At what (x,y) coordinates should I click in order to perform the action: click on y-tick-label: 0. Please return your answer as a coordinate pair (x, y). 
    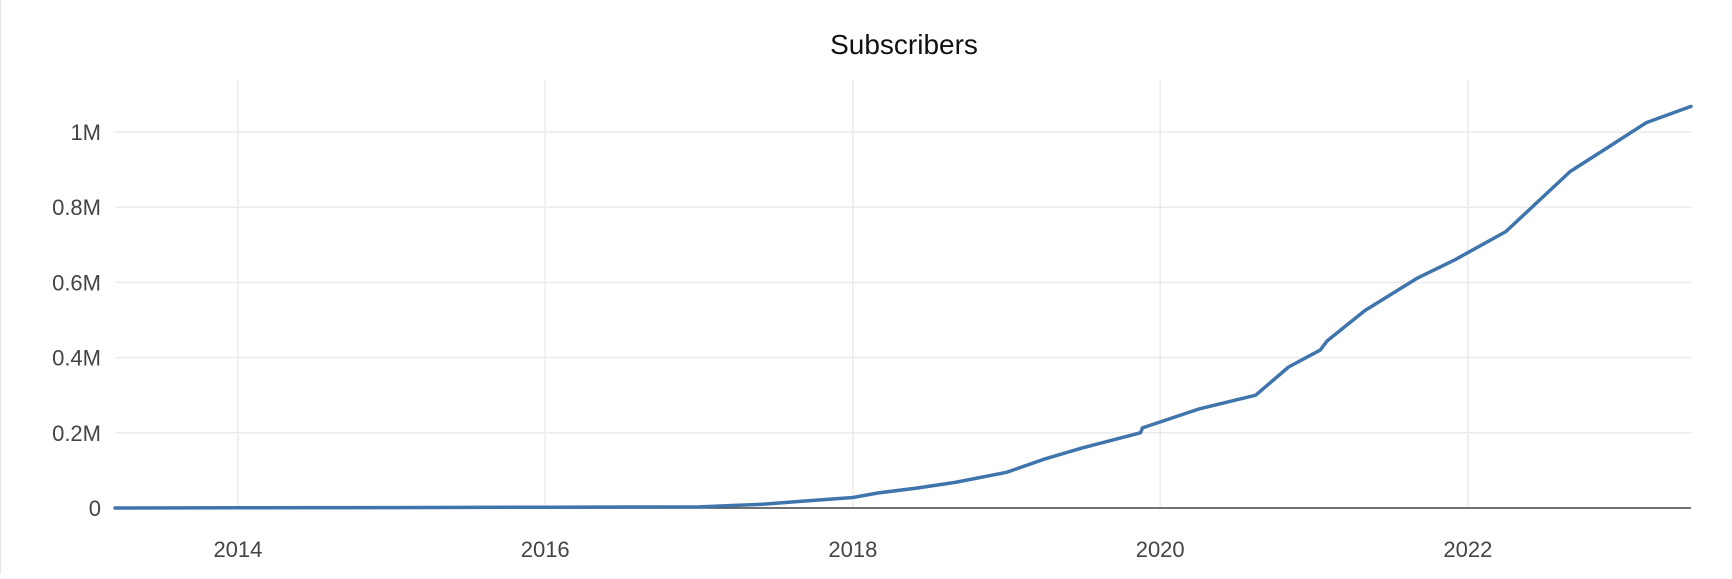
    Looking at the image, I should click on (95, 508).